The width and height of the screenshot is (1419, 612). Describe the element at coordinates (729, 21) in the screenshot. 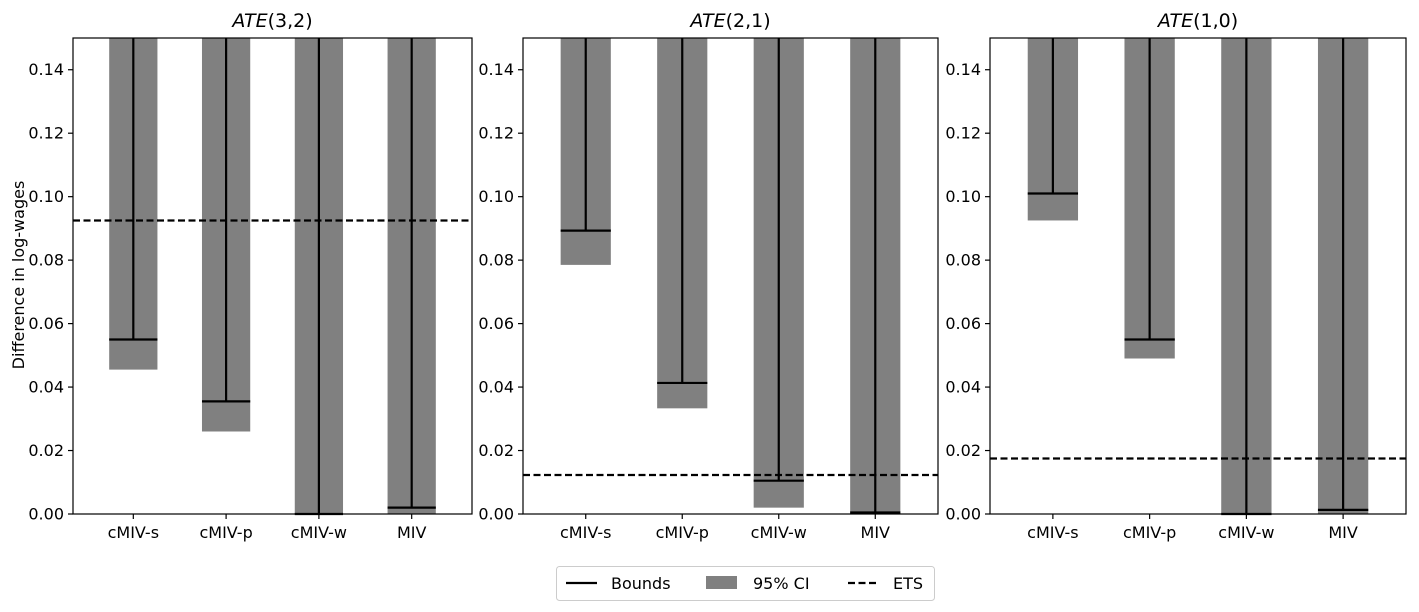

I see `panel-title: ATE(2,1)` at that location.